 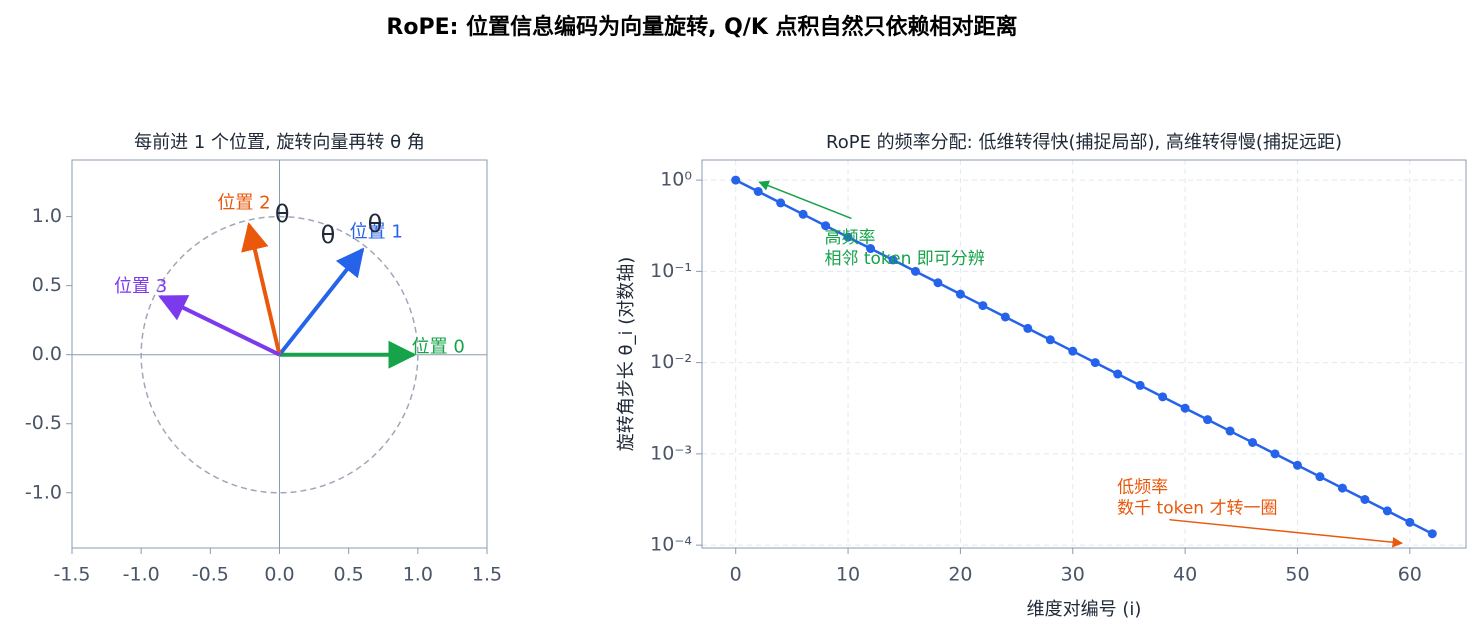 What do you see at coordinates (1142, 488) in the screenshot?
I see `annotation-text: 低频率` at bounding box center [1142, 488].